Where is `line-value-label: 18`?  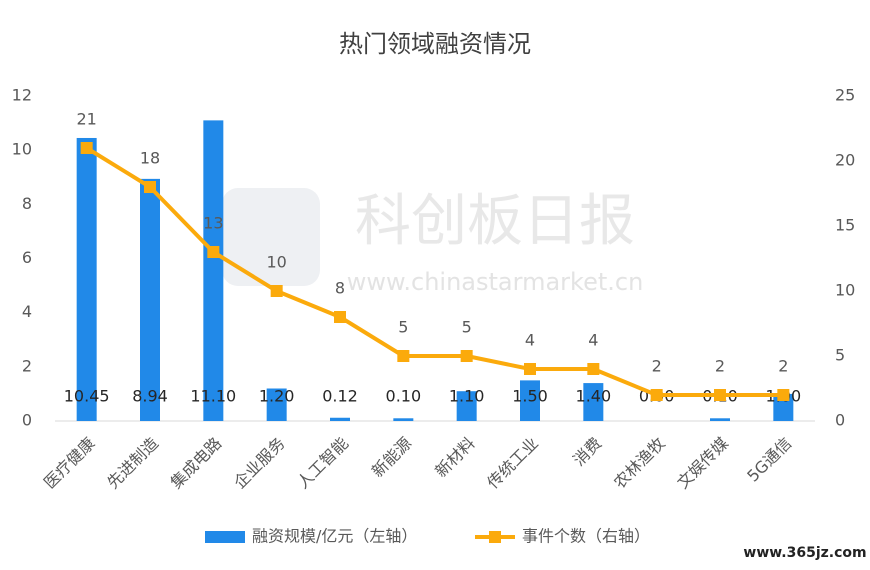
line-value-label: 18 is located at coordinates (150, 158).